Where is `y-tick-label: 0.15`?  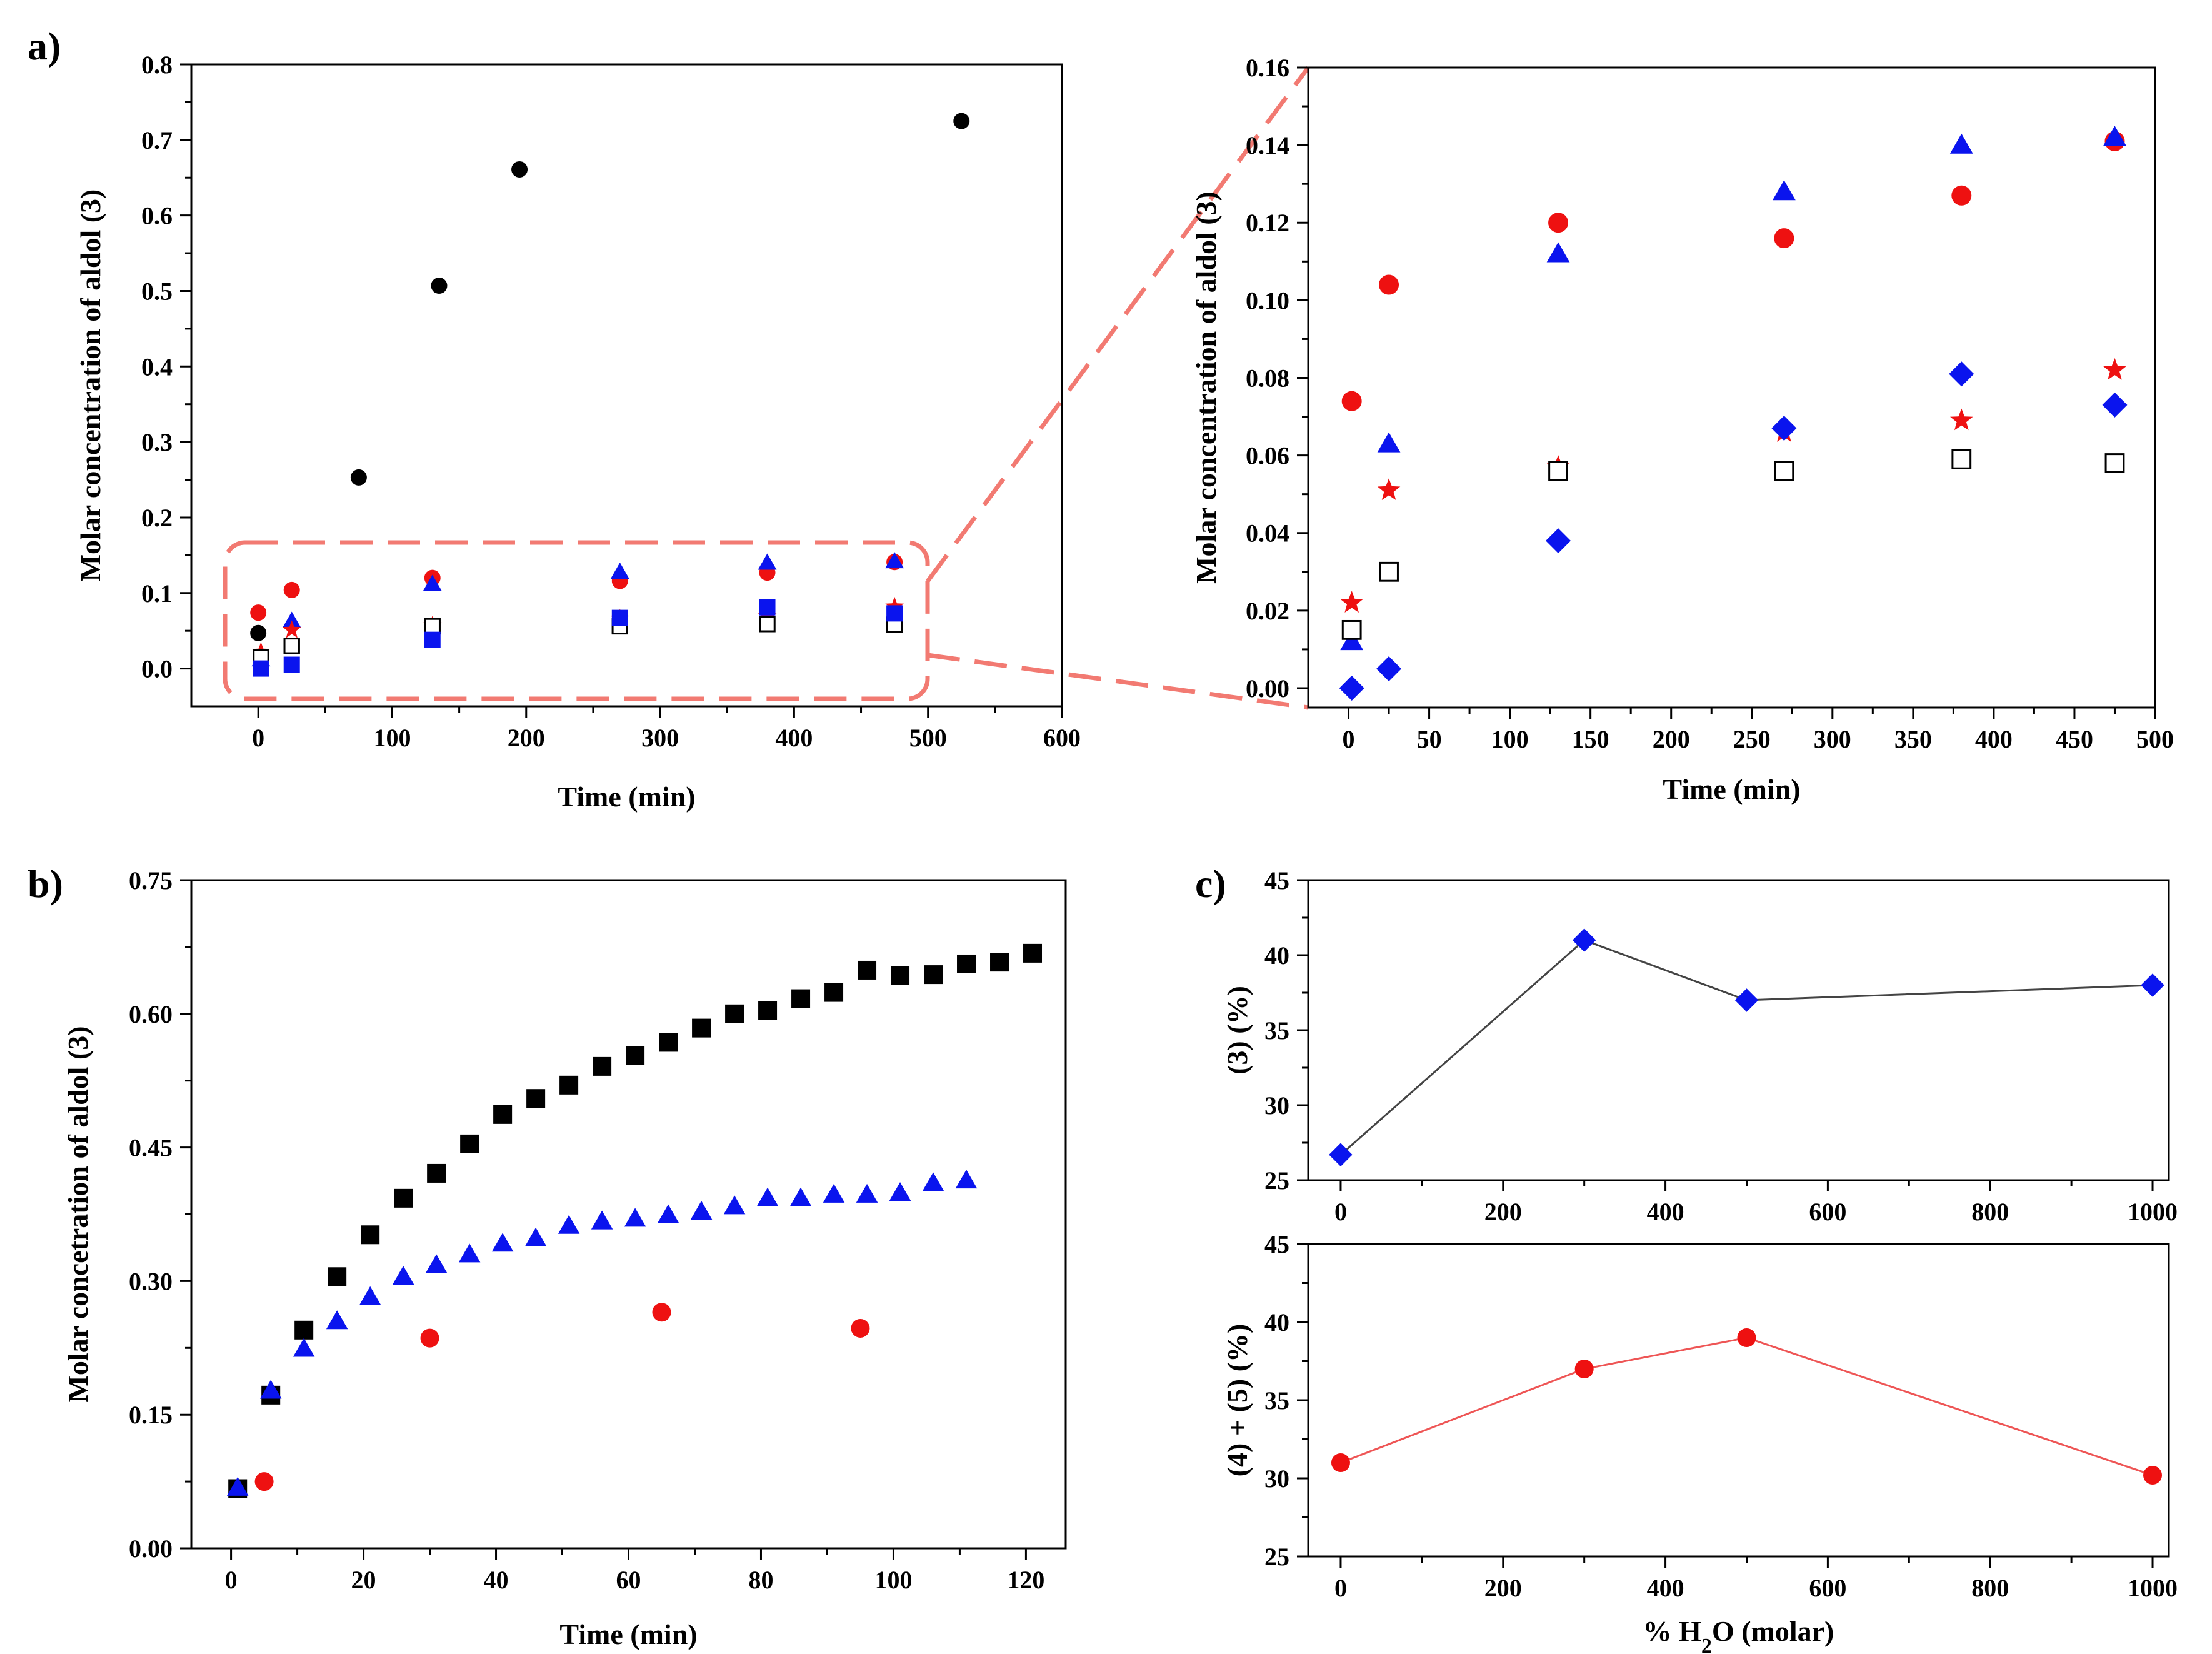 y-tick-label: 0.15 is located at coordinates (151, 1415).